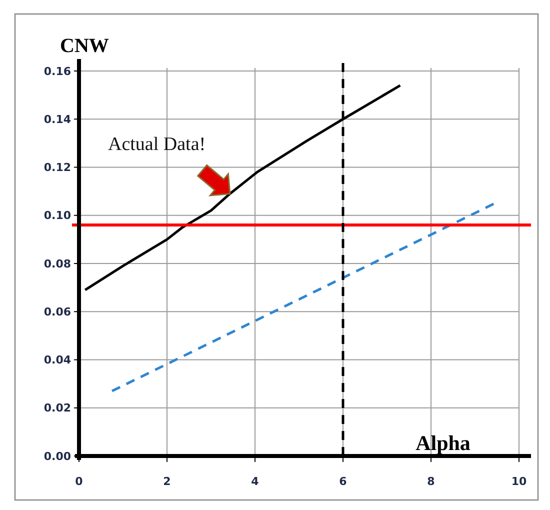 The width and height of the screenshot is (550, 510). What do you see at coordinates (431, 481) in the screenshot?
I see `x-tick-label: 8` at bounding box center [431, 481].